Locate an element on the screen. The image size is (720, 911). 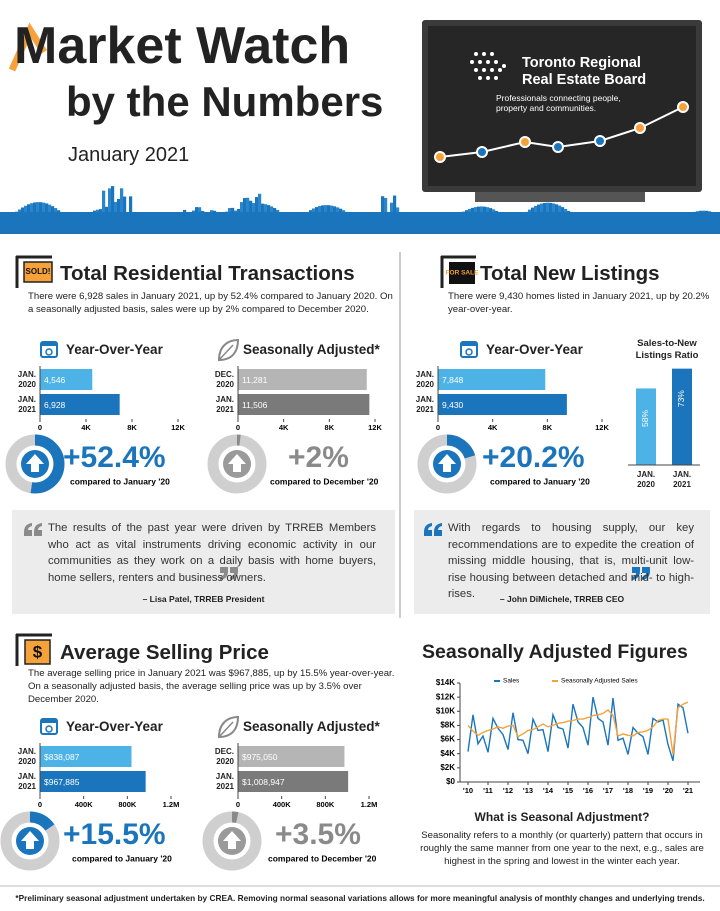
bar-value-label: $975,050 is located at coordinates (260, 757).